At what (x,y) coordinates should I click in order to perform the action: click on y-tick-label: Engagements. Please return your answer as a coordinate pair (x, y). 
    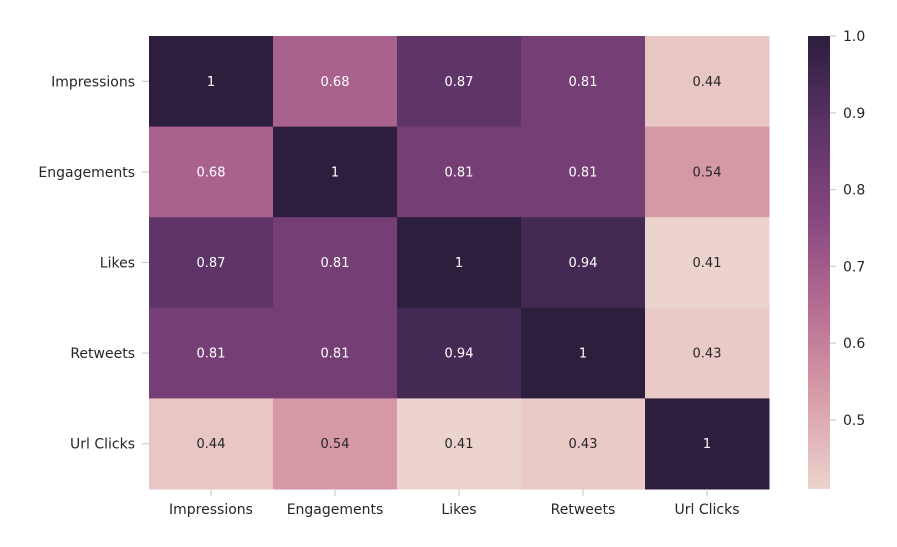
    Looking at the image, I should click on (86, 173).